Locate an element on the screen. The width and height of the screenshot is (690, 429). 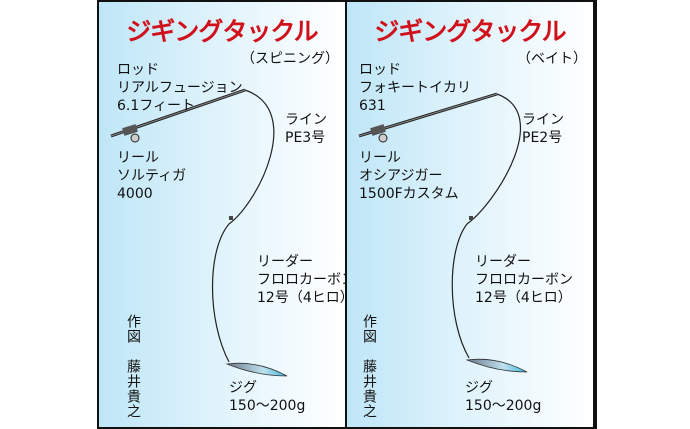
line-label: PE3号 is located at coordinates (305, 138).